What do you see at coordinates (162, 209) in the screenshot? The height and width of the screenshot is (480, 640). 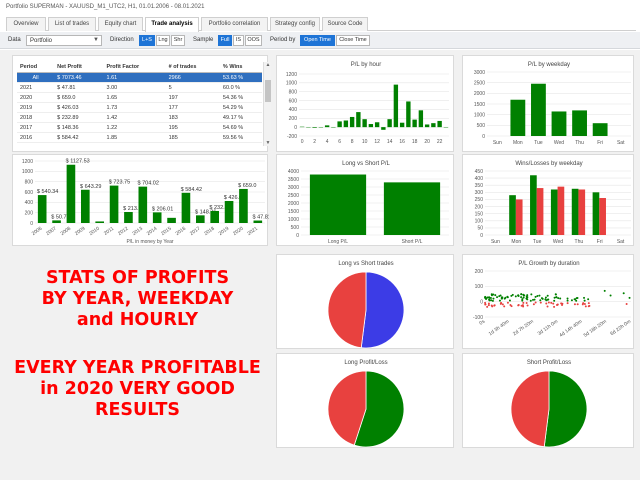 I see `data-label: $ 206.01` at bounding box center [162, 209].